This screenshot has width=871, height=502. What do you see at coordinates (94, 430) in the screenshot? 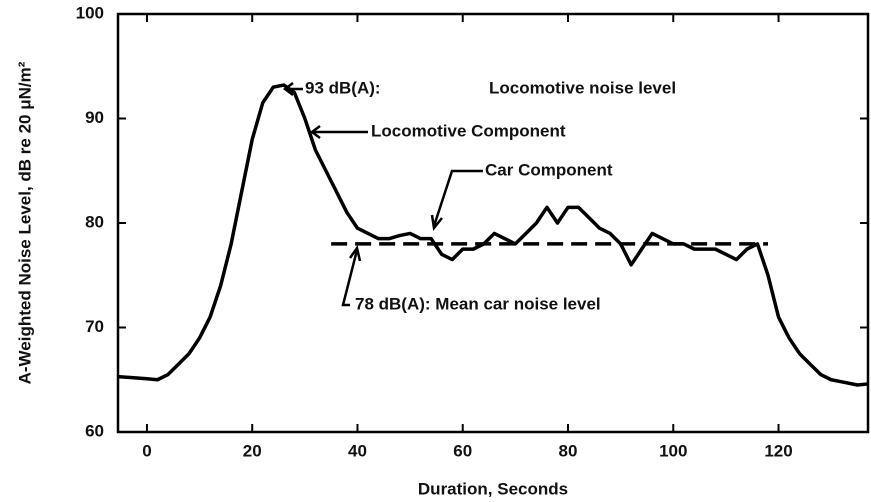
I see `y-tick-label: 60` at bounding box center [94, 430].